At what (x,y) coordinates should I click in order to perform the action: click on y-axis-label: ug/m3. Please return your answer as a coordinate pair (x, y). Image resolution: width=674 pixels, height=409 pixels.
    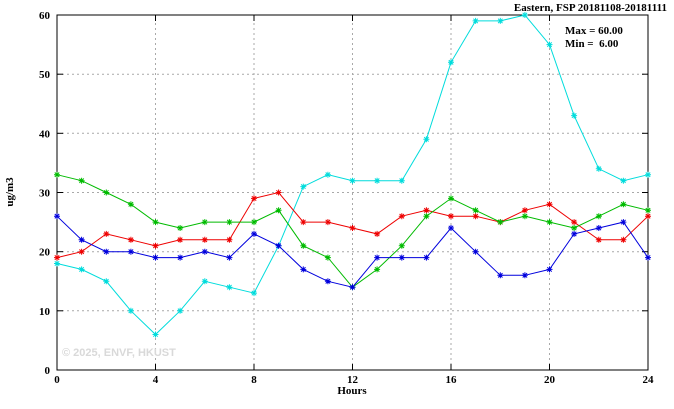
    Looking at the image, I should click on (10, 192).